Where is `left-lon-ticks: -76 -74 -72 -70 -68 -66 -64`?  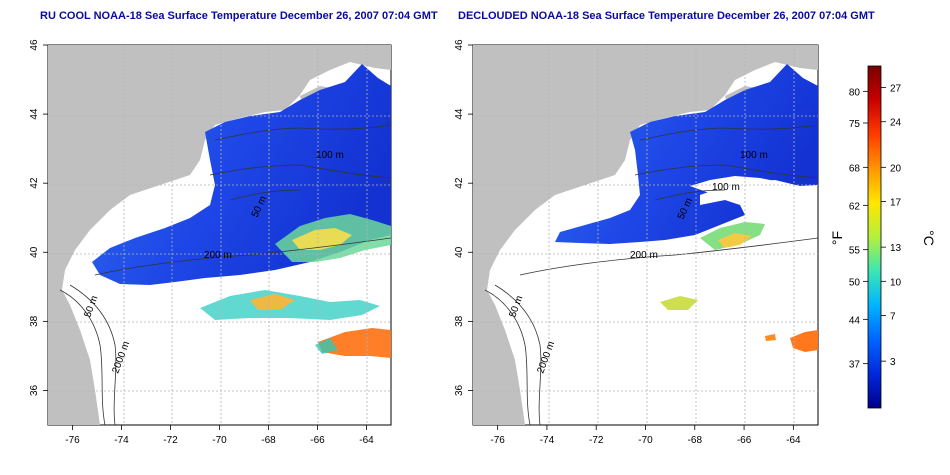 left-lon-ticks: -76 -74 -72 -70 -68 -66 -64 is located at coordinates (219, 435).